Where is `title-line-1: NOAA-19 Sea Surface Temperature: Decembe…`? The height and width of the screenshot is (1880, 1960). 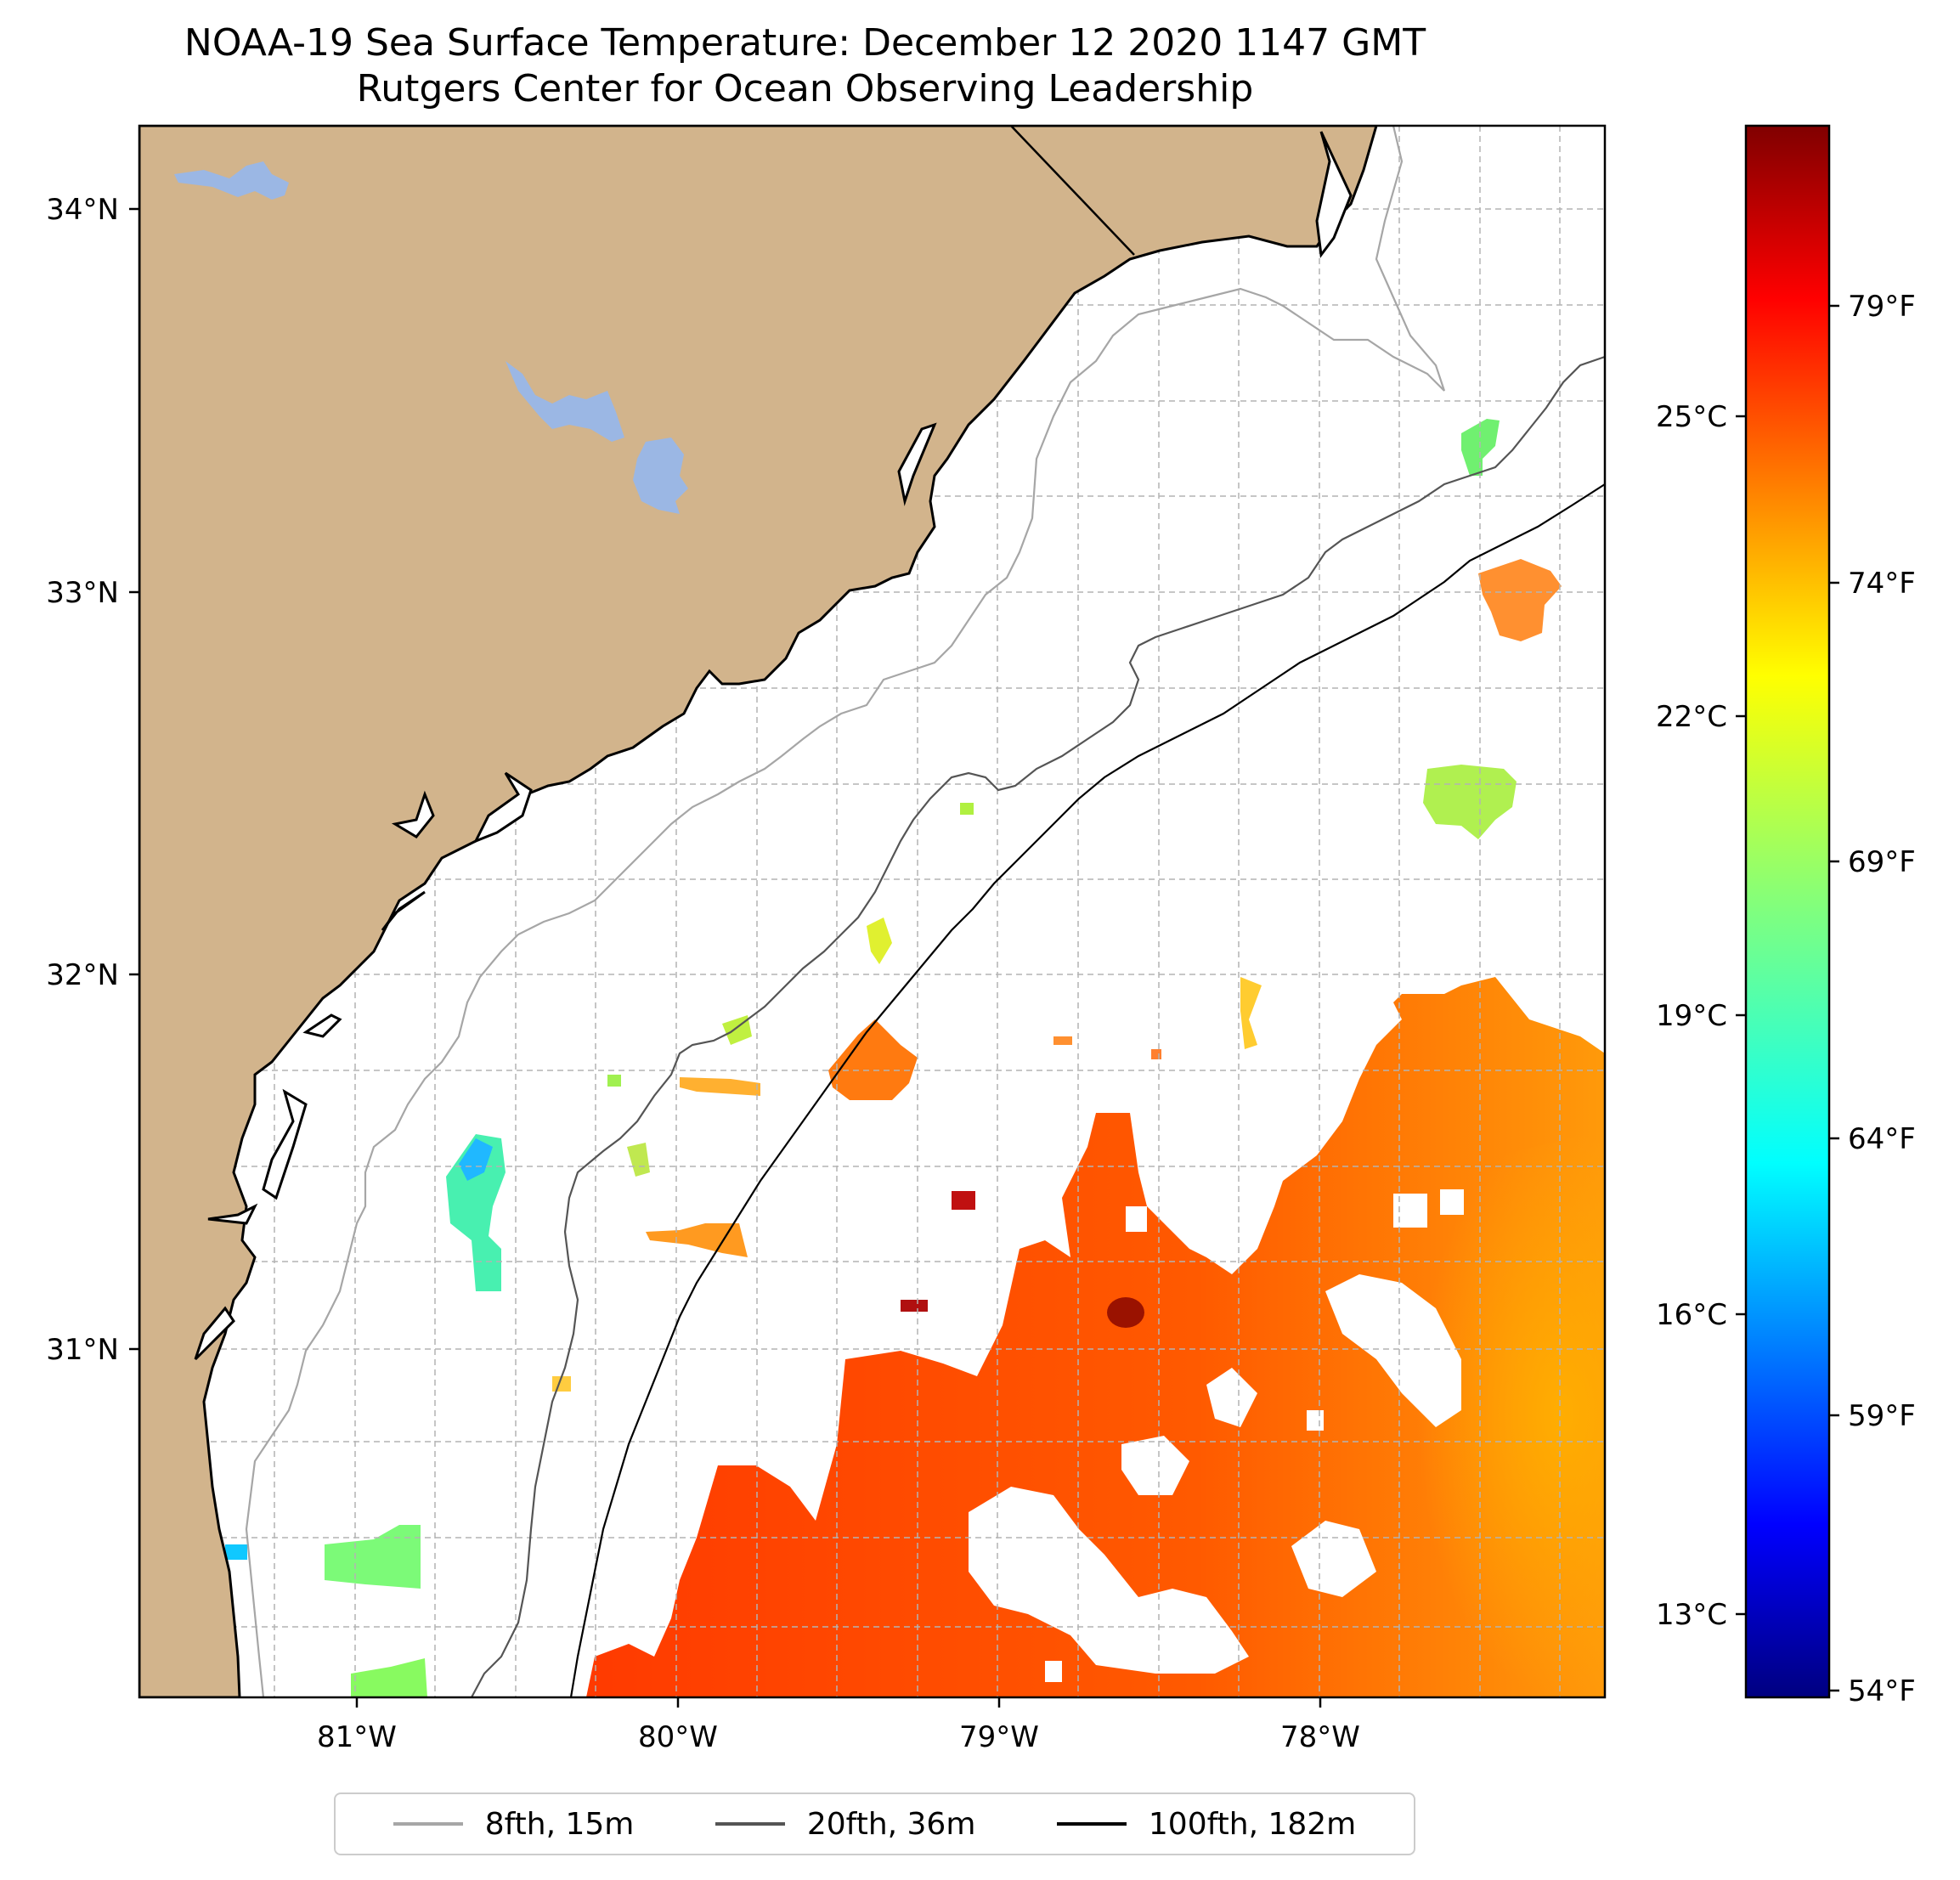 title-line-1: NOAA-19 Sea Surface Temperature: Decembe… is located at coordinates (805, 43).